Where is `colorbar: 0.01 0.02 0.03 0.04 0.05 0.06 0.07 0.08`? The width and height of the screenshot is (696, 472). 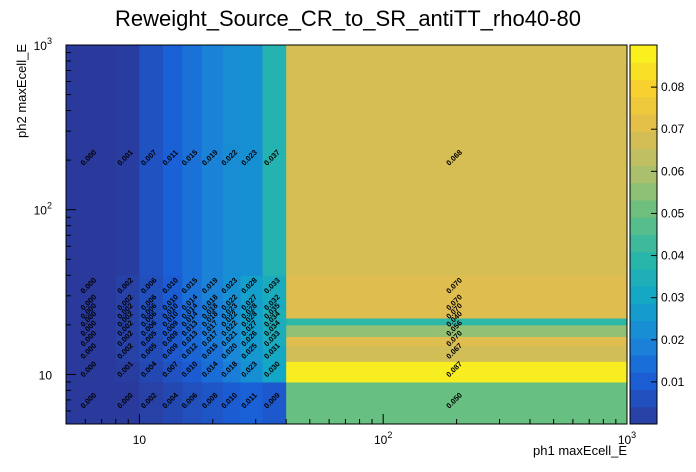 colorbar: 0.01 0.02 0.03 0.04 0.05 0.06 0.07 0.08 is located at coordinates (657, 234).